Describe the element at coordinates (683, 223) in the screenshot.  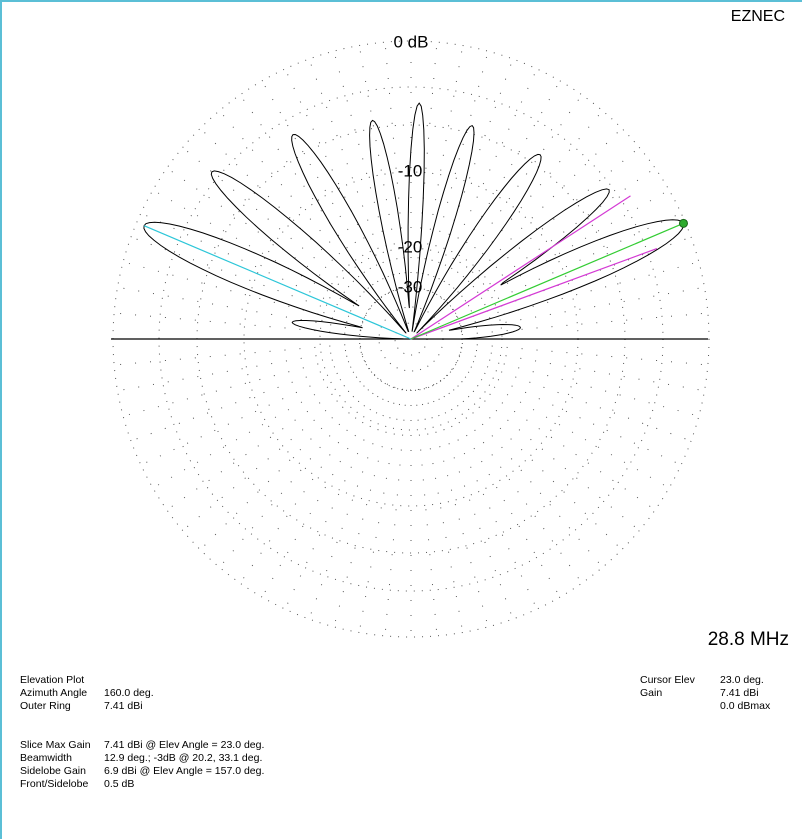
I see `cursor-dot` at that location.